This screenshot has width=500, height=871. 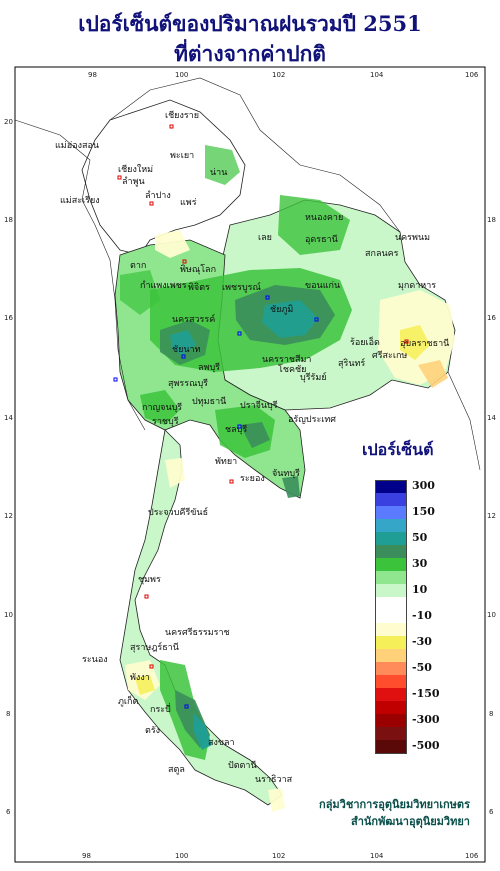 What do you see at coordinates (426, 693) in the screenshot?
I see `legend-label: -150` at bounding box center [426, 693].